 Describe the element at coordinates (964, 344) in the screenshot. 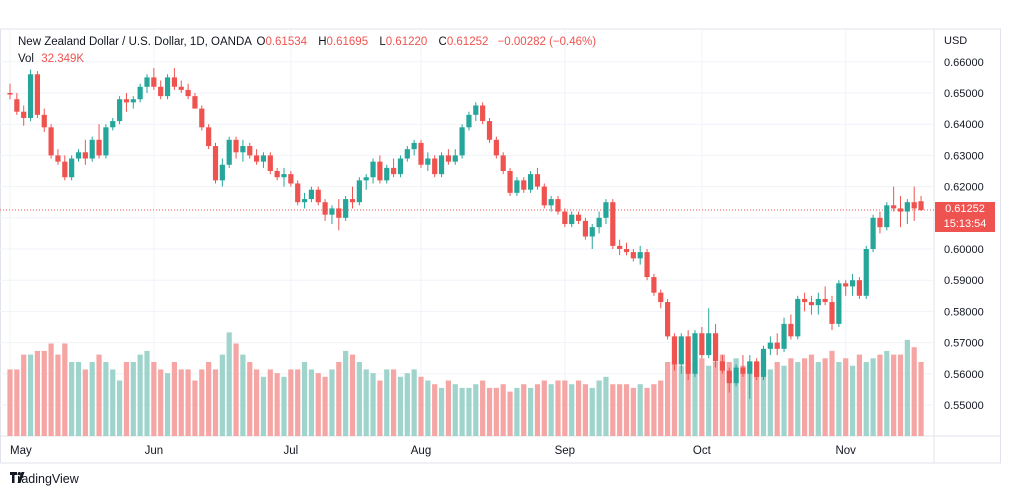

I see `y-tick-label: 0.57000` at that location.